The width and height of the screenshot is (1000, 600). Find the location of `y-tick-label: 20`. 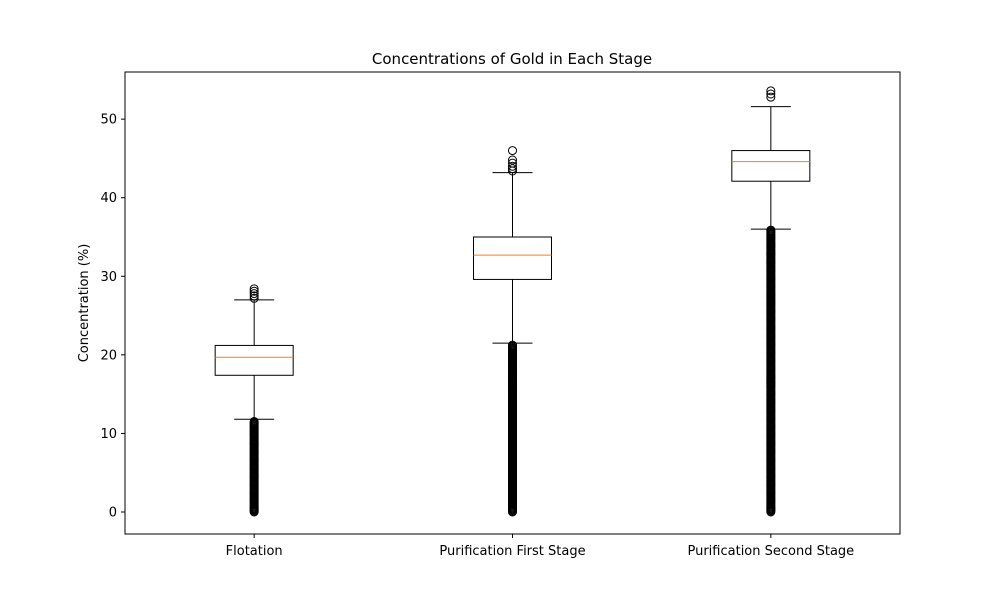

y-tick-label: 20 is located at coordinates (108, 355).